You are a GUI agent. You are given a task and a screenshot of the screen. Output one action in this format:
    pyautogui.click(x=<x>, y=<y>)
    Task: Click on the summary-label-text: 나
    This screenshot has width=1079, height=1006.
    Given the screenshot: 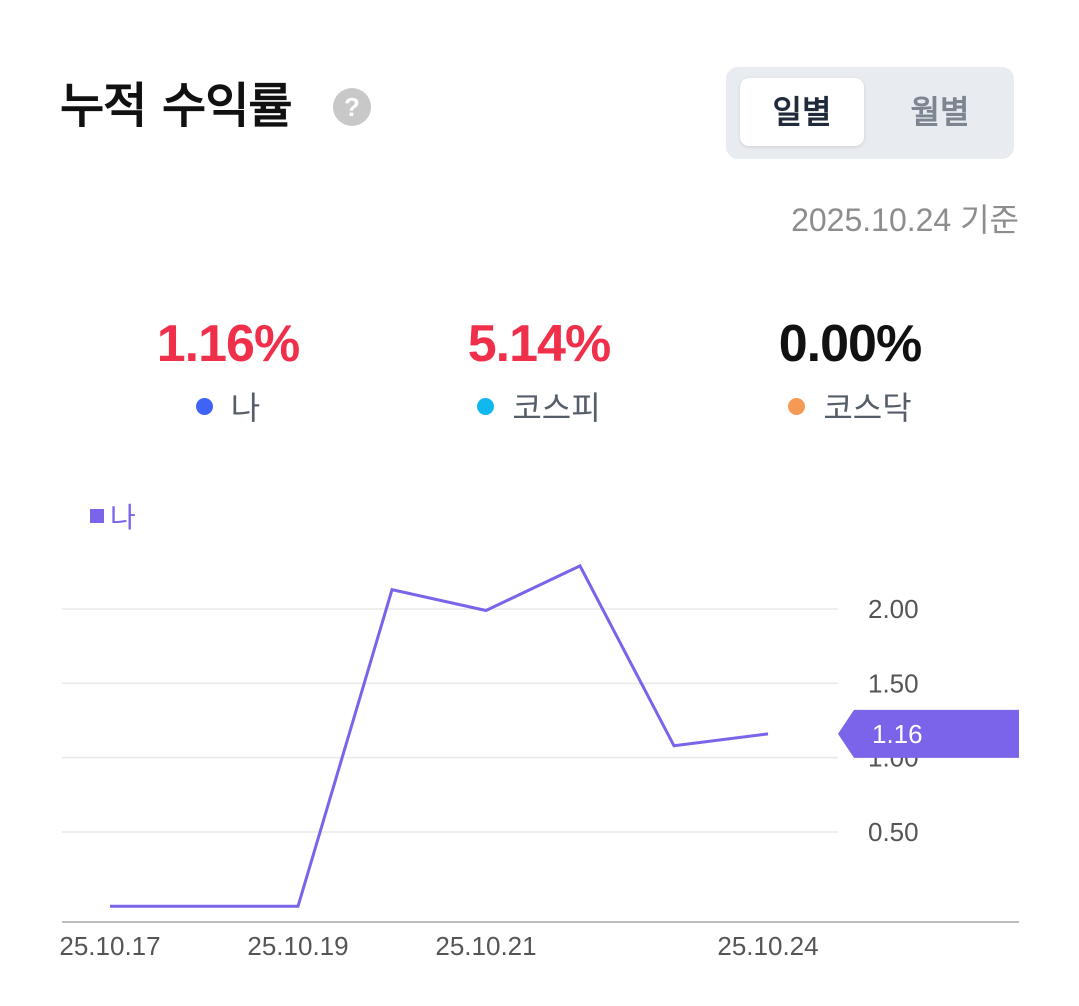 What is the action you would take?
    pyautogui.click(x=245, y=408)
    